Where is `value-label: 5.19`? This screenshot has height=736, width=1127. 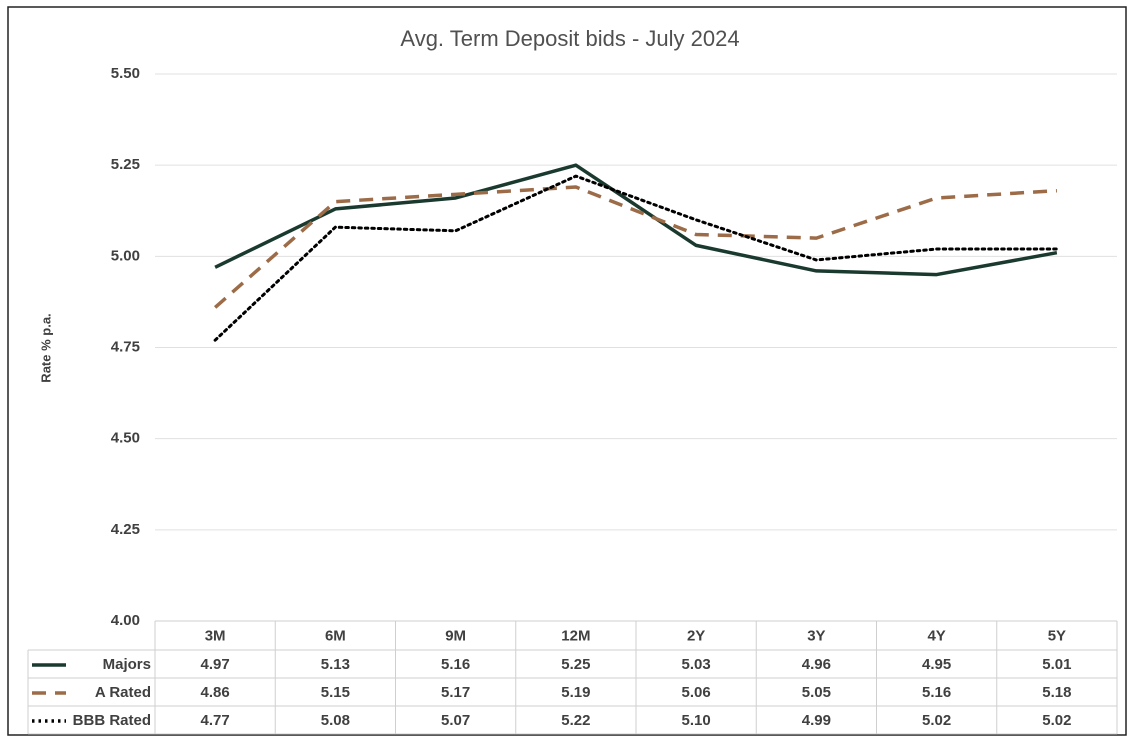
value-label: 5.19 is located at coordinates (575, 692).